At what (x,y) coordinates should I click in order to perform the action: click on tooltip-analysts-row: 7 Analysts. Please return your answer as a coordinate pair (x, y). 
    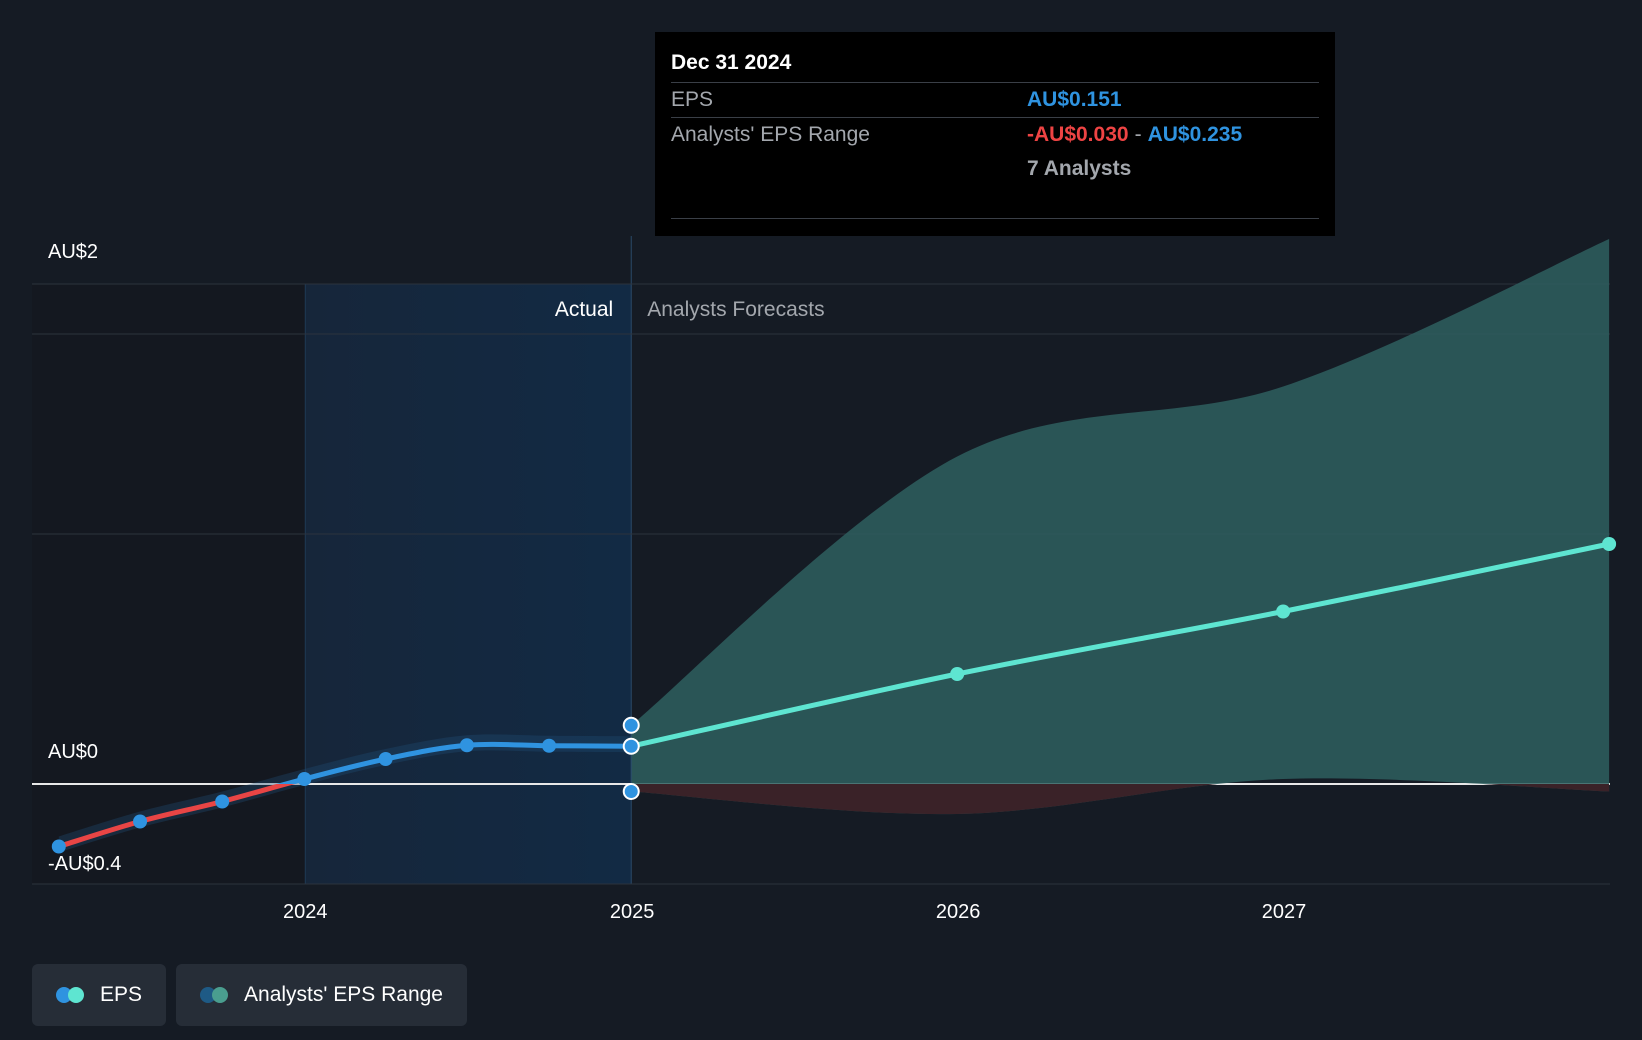
    Looking at the image, I should click on (995, 169).